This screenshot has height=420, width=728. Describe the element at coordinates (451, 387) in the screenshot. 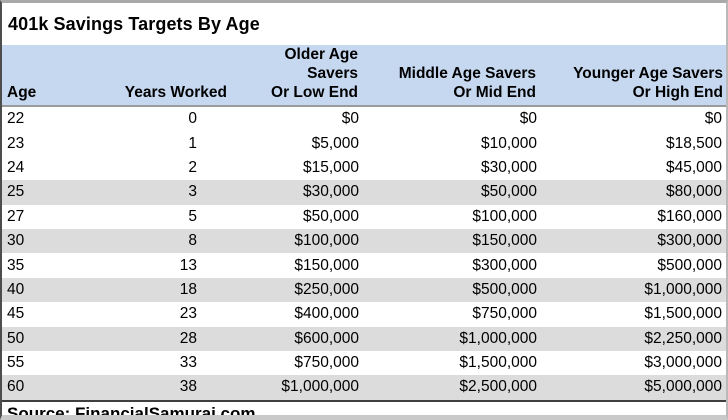

I see `cell-mid: $2,500,000` at that location.